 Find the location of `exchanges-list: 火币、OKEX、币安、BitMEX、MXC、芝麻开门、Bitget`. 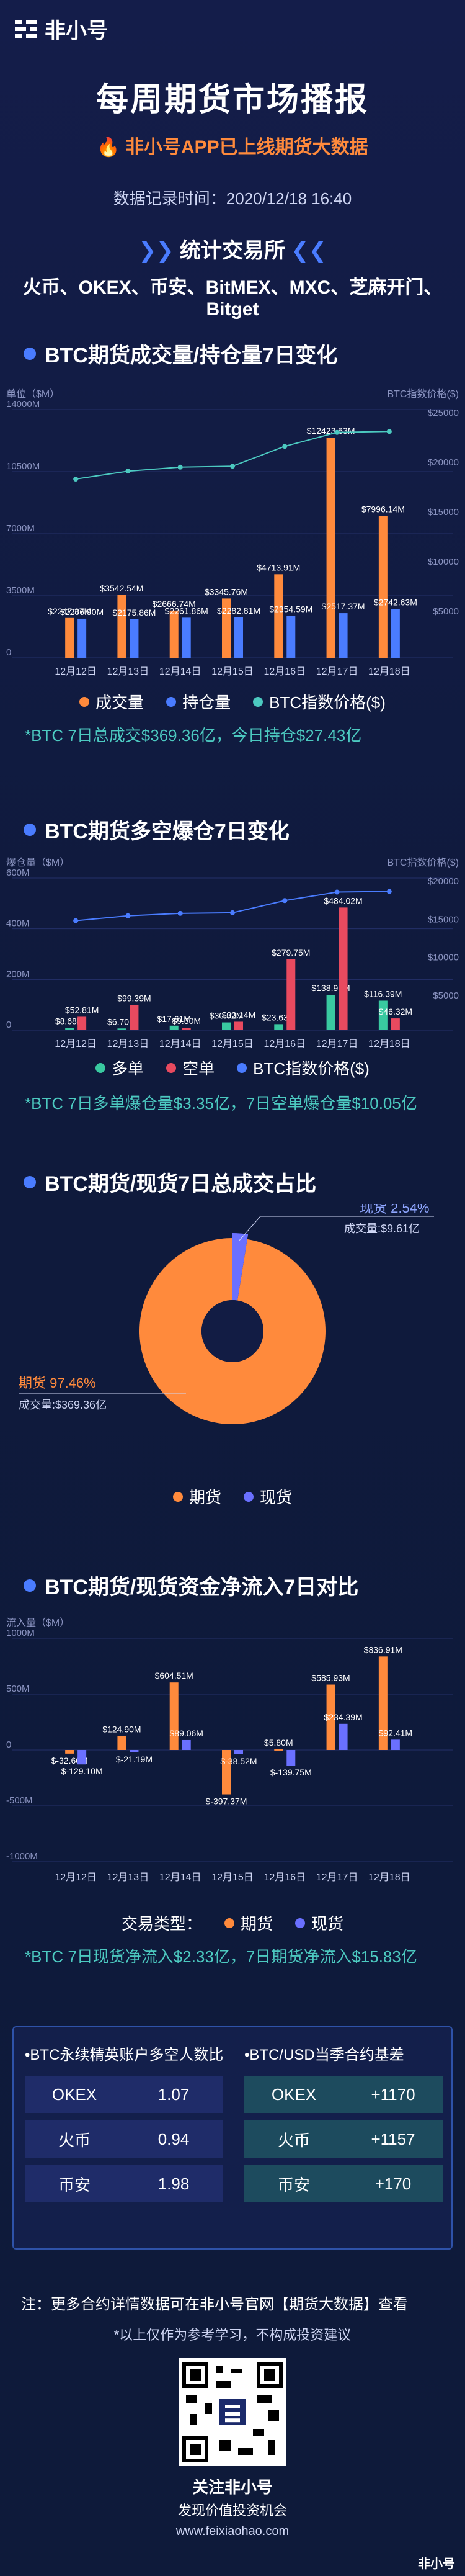

exchanges-list: 火币、OKEX、币安、BitMEX、MXC、芝麻开门、Bitget is located at coordinates (232, 298).